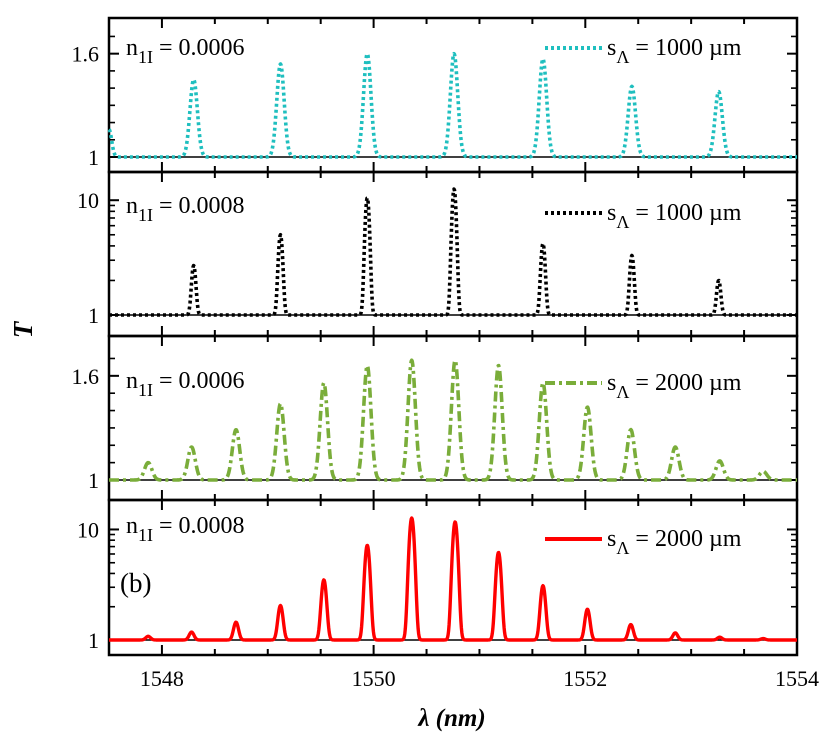 The width and height of the screenshot is (830, 737). What do you see at coordinates (23, 329) in the screenshot?
I see `y-axis-label: T` at bounding box center [23, 329].